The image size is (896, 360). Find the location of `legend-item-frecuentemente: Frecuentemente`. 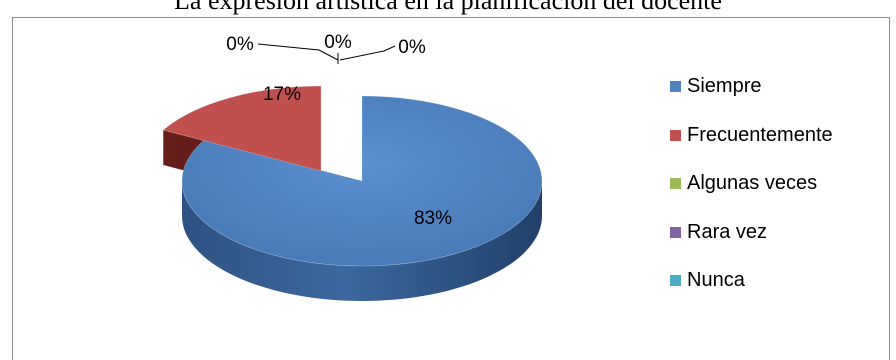

legend-item-frecuentemente: Frecuentemente is located at coordinates (780, 146).